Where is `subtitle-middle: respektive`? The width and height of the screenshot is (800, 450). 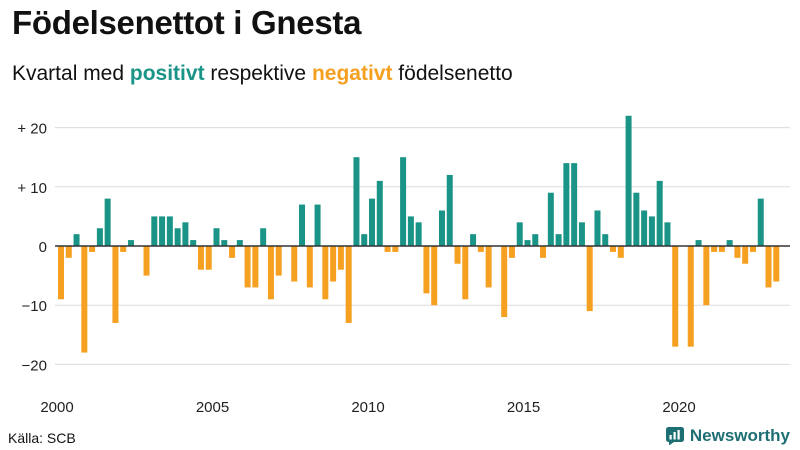 subtitle-middle: respektive is located at coordinates (258, 73).